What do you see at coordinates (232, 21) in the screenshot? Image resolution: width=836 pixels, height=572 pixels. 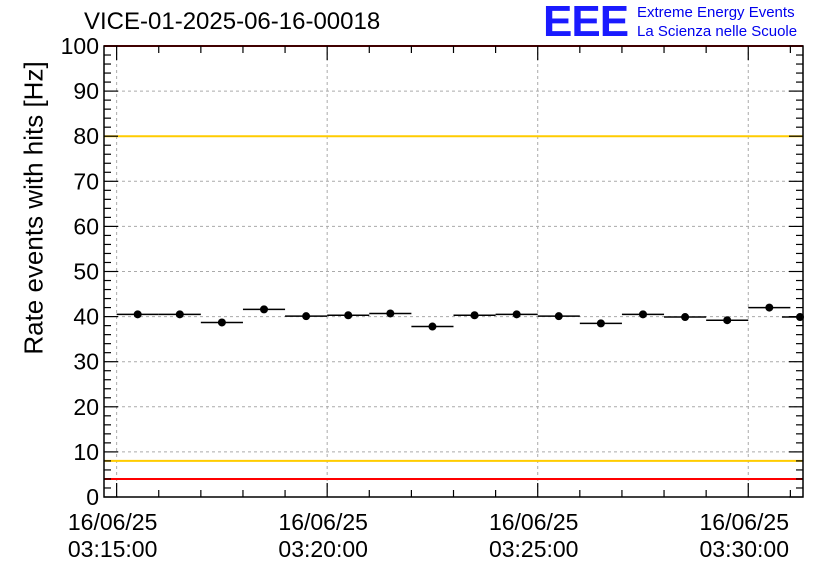 I see `chart-title: VICE-01-2025-06-16-00018` at bounding box center [232, 21].